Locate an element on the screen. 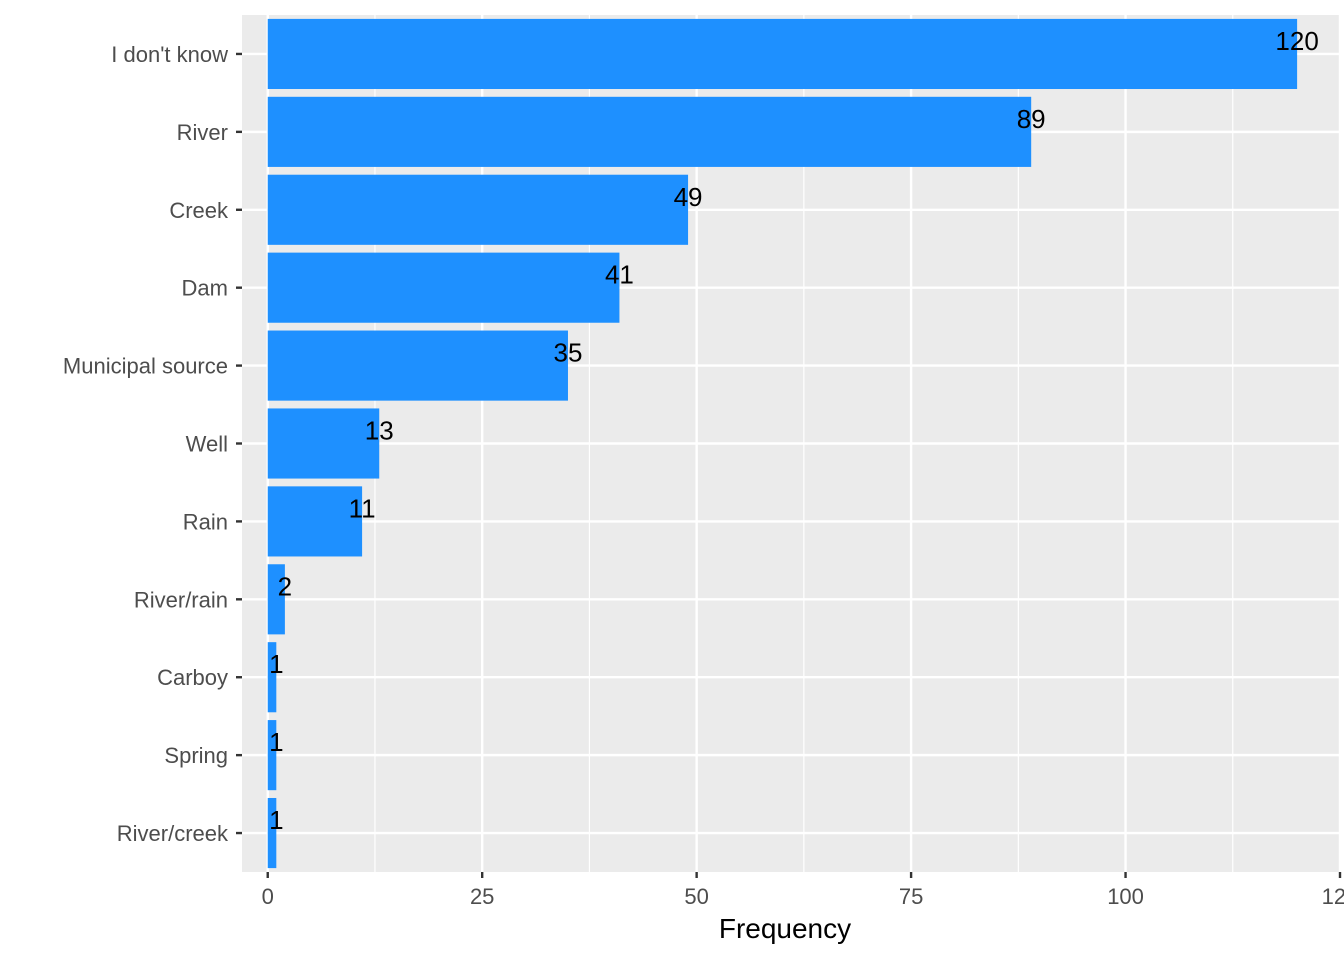 Image resolution: width=1344 pixels, height=965 pixels. x-tick-label: 25 is located at coordinates (482, 896).